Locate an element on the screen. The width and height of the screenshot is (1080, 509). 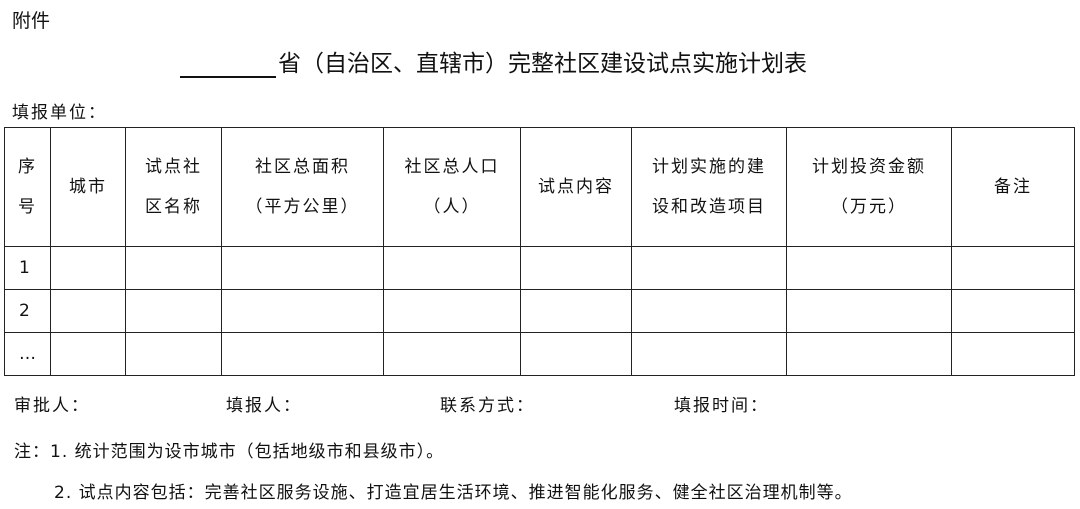
header-text: 社区总面积 is located at coordinates (302, 167).